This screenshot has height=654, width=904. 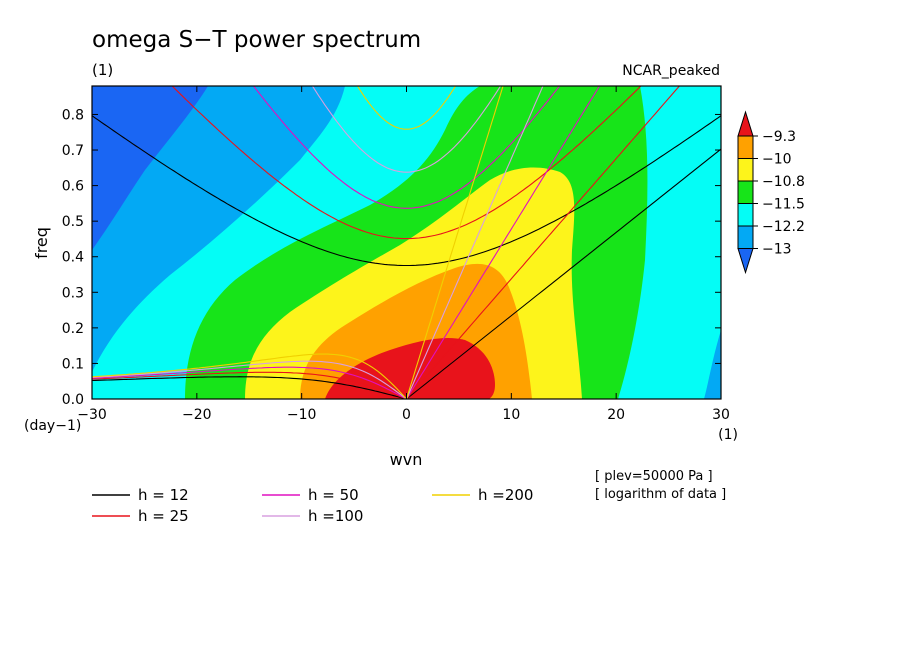 What do you see at coordinates (73, 329) in the screenshot?
I see `y-tick-label: 0.2` at bounding box center [73, 329].